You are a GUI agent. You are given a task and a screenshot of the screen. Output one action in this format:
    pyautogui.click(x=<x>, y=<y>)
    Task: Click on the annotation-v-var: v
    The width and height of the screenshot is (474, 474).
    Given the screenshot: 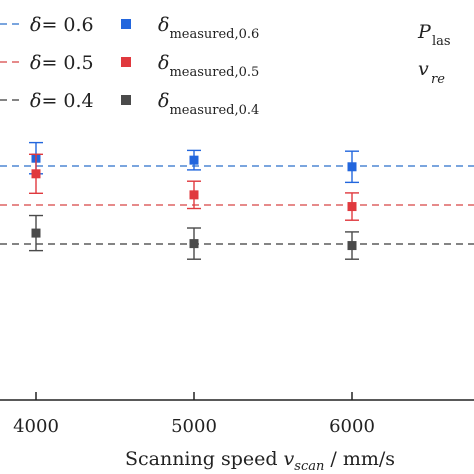 What is the action you would take?
    pyautogui.click(x=423, y=69)
    